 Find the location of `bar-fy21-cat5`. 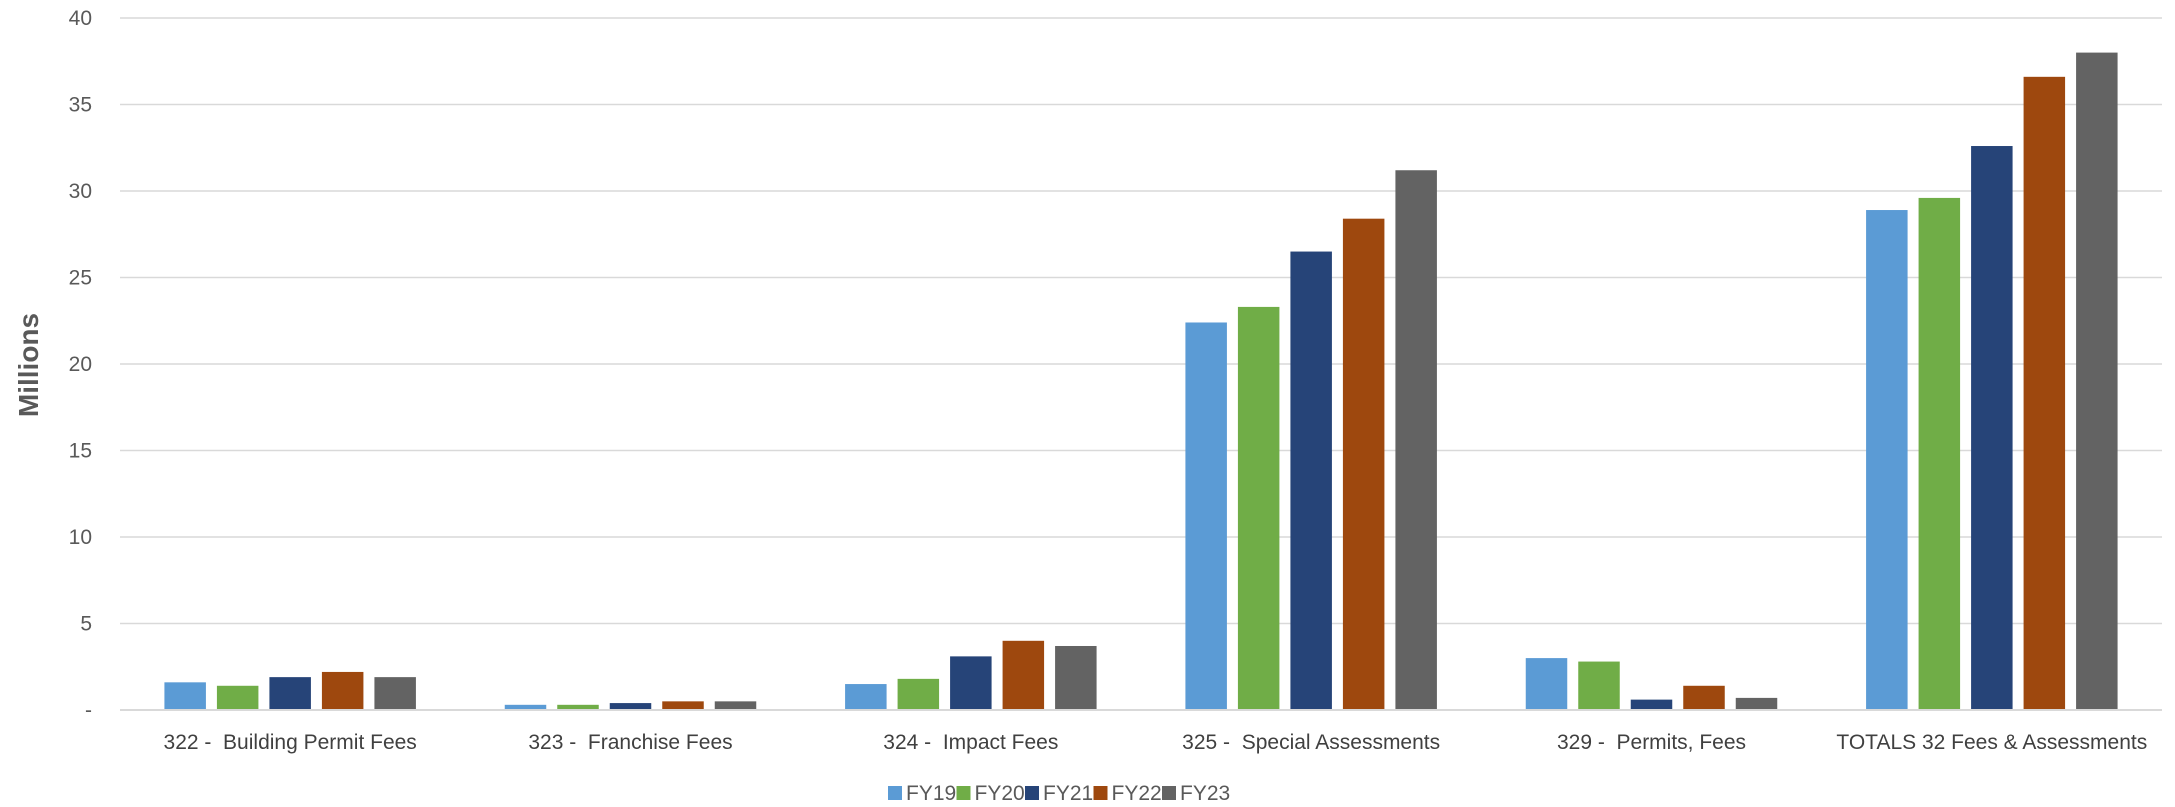

bar-fy21-cat5 is located at coordinates (1992, 428).